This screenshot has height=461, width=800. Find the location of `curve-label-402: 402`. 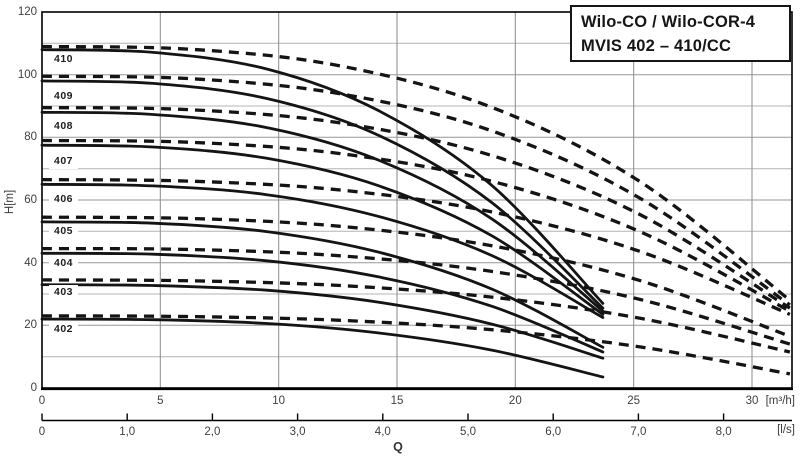

curve-label-402: 402 is located at coordinates (64, 329).